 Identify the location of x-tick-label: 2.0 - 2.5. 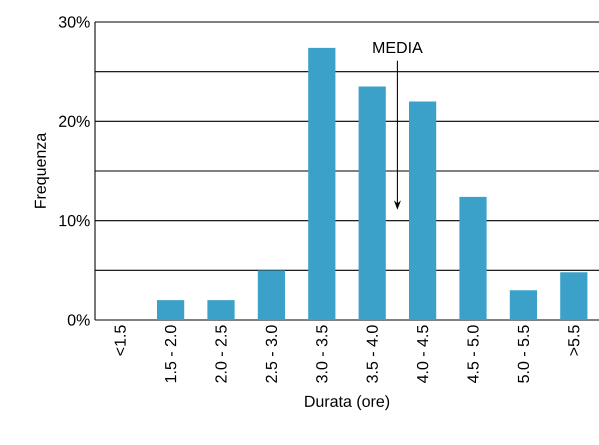
(221, 354).